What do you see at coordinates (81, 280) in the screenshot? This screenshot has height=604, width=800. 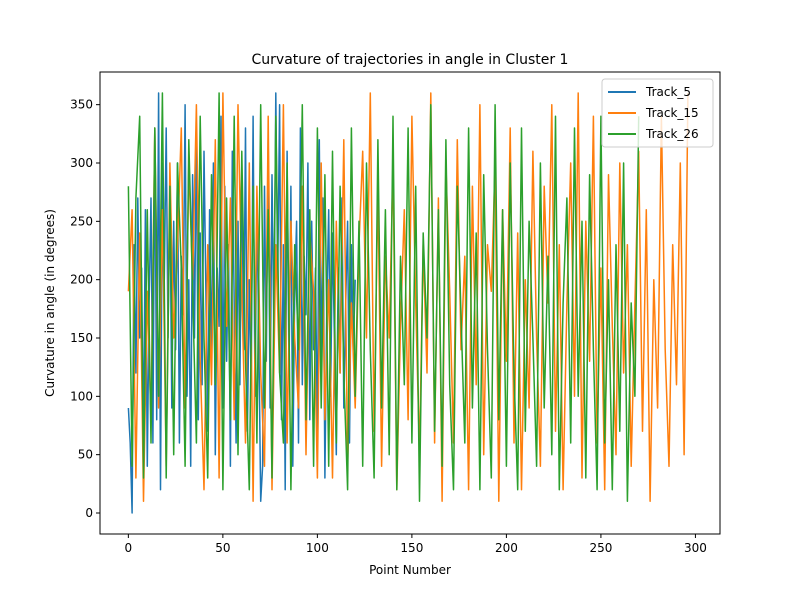 I see `y-tick-label: 200` at bounding box center [81, 280].